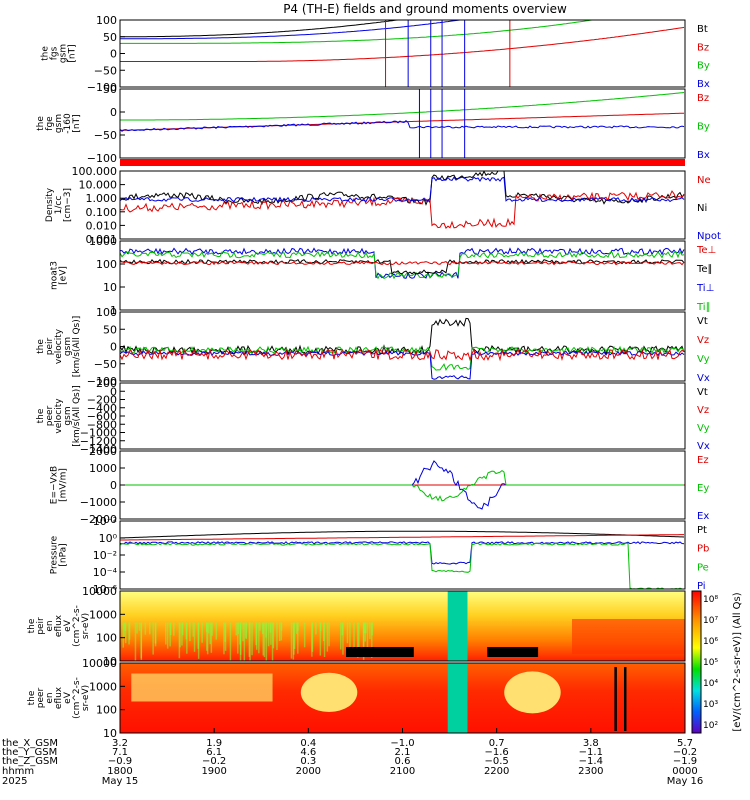 The width and height of the screenshot is (750, 800). I want to click on legend-Bz: Bz, so click(703, 98).